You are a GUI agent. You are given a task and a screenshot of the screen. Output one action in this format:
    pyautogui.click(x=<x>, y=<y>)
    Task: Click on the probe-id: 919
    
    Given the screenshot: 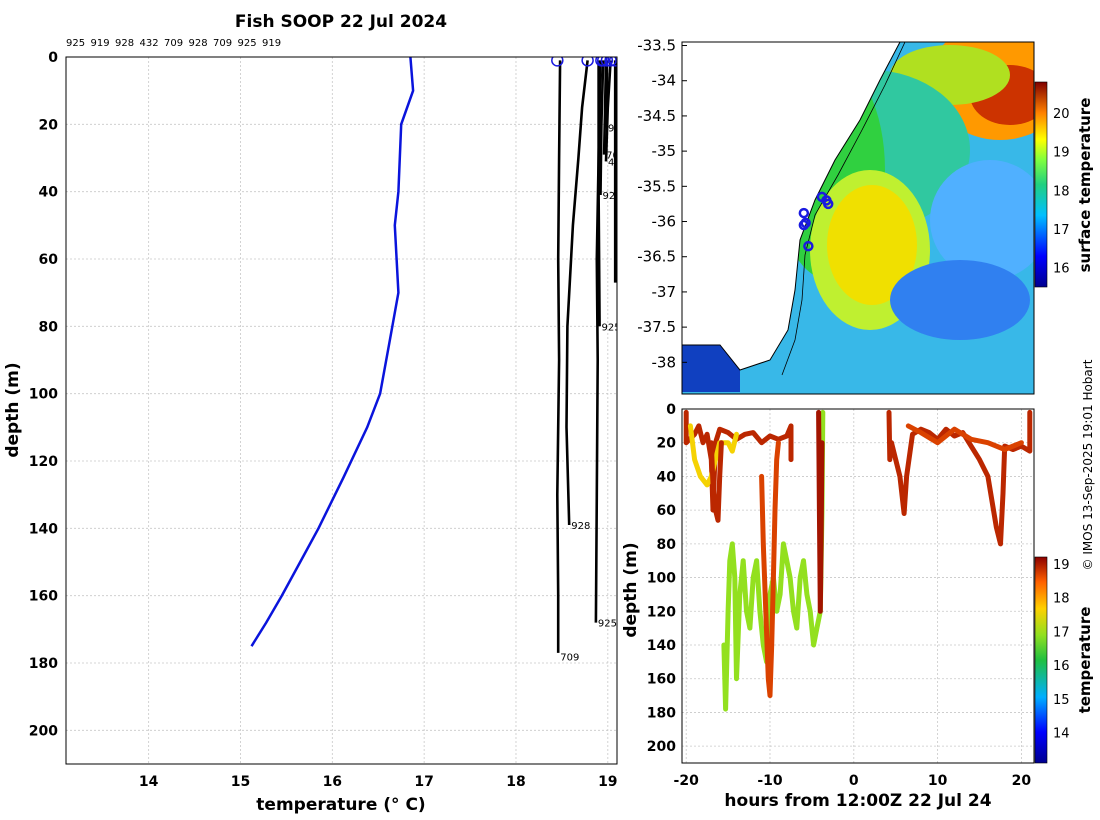 What is the action you would take?
    pyautogui.click(x=100, y=43)
    